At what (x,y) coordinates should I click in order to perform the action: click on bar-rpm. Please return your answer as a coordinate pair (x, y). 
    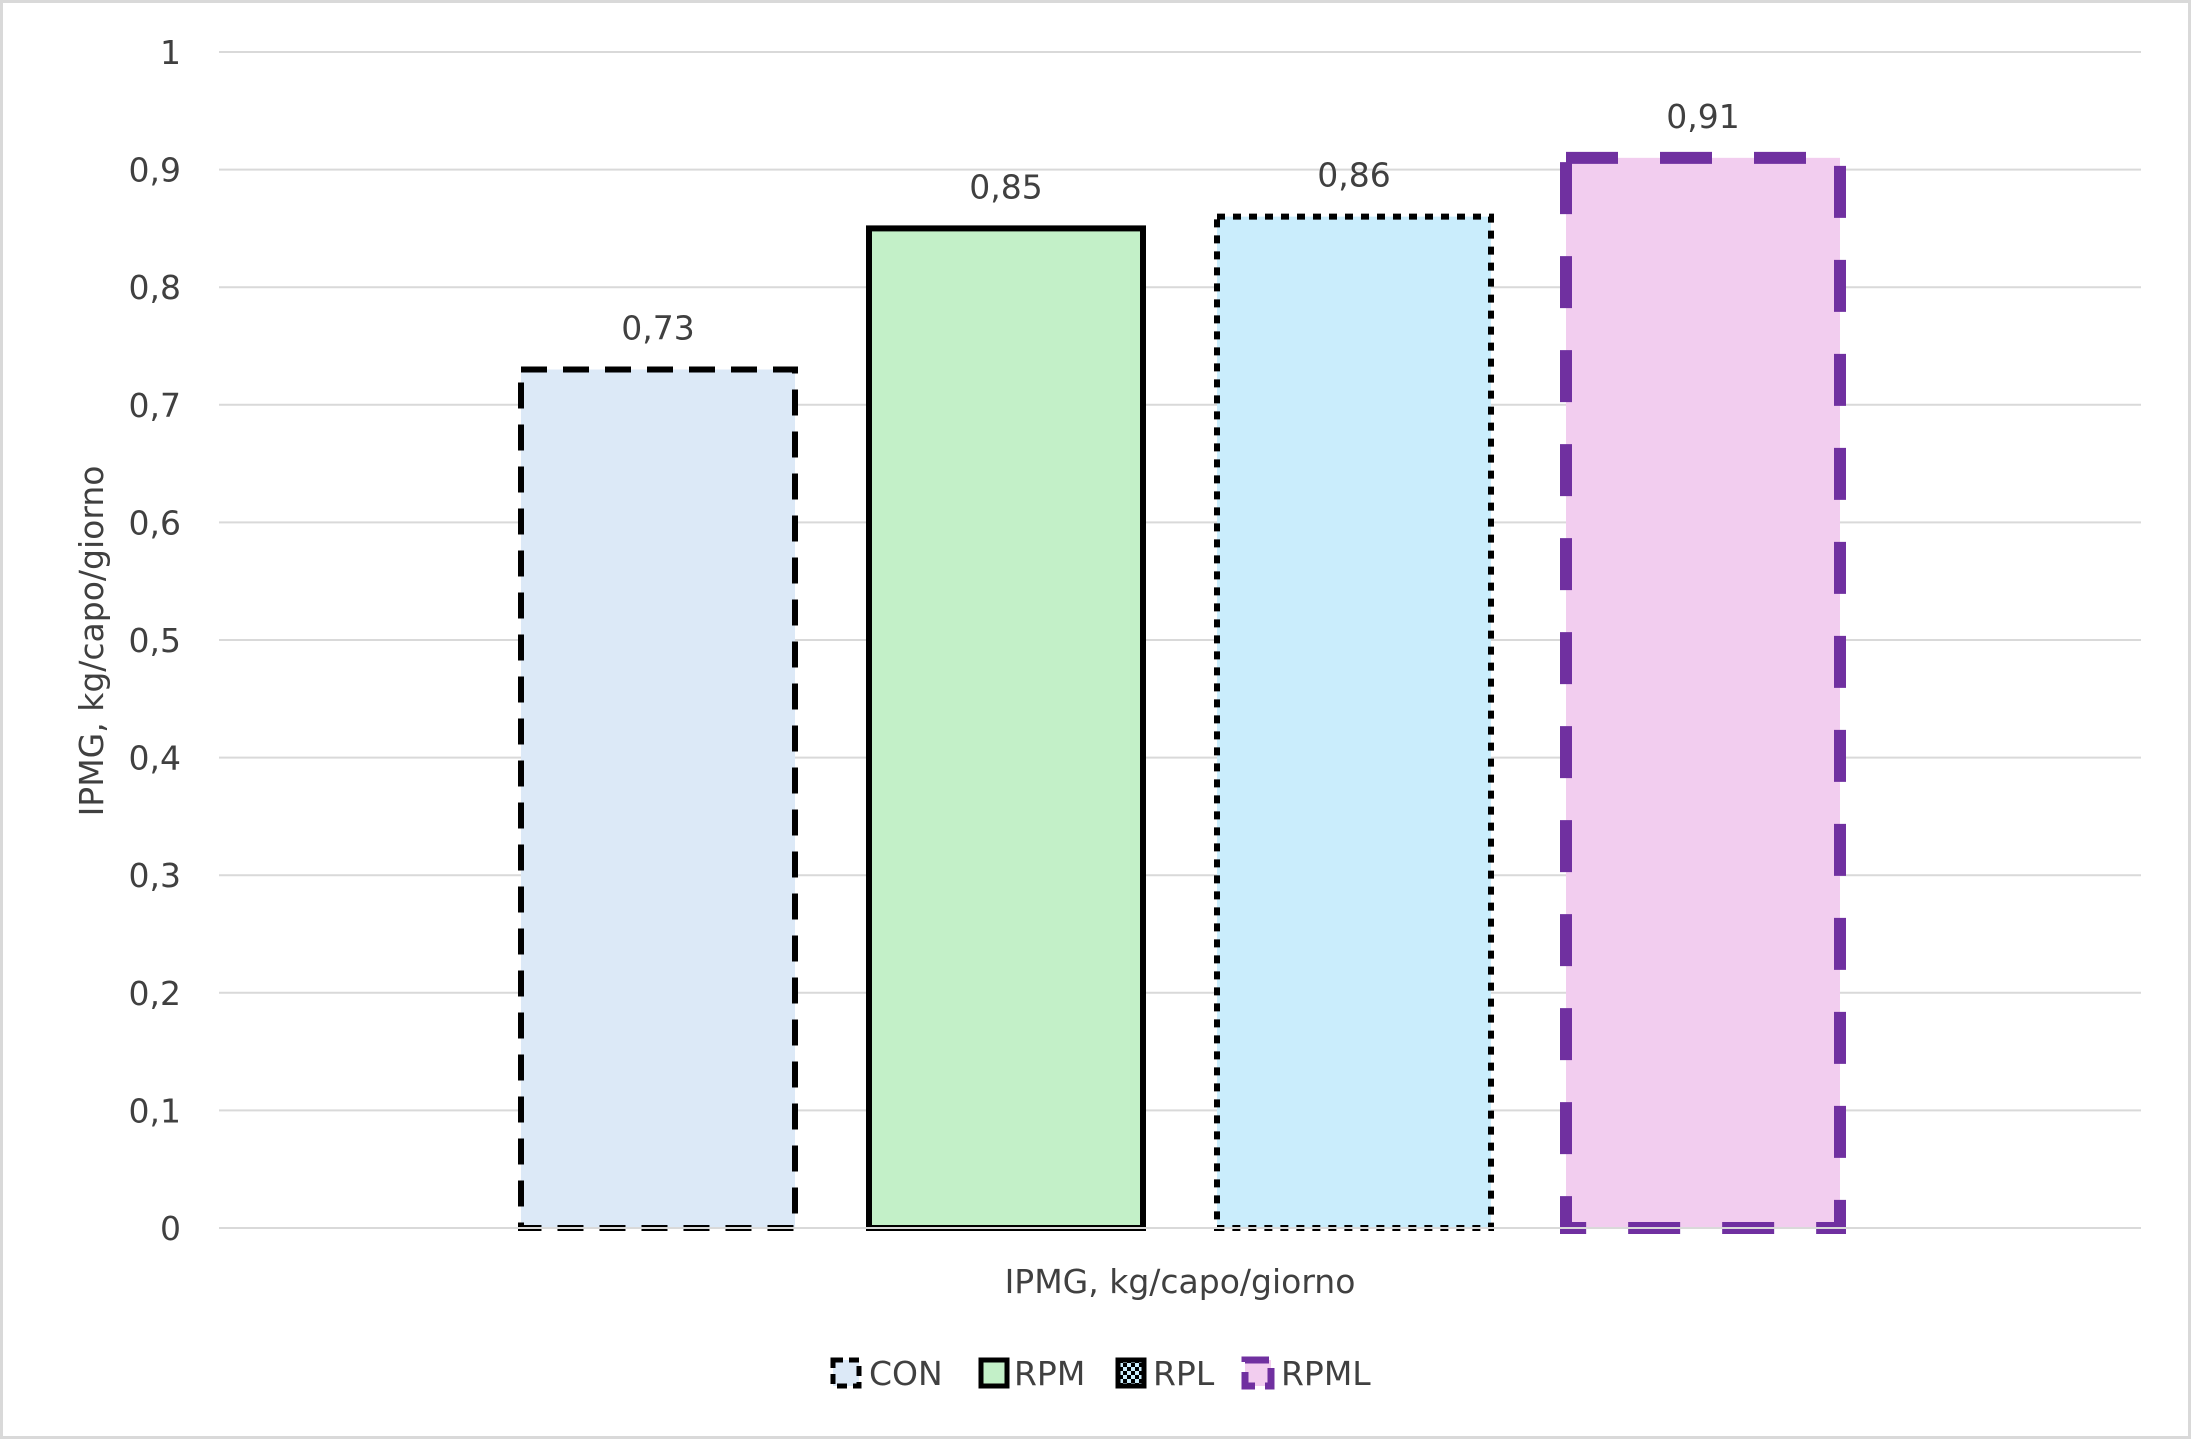
    Looking at the image, I should click on (1006, 728).